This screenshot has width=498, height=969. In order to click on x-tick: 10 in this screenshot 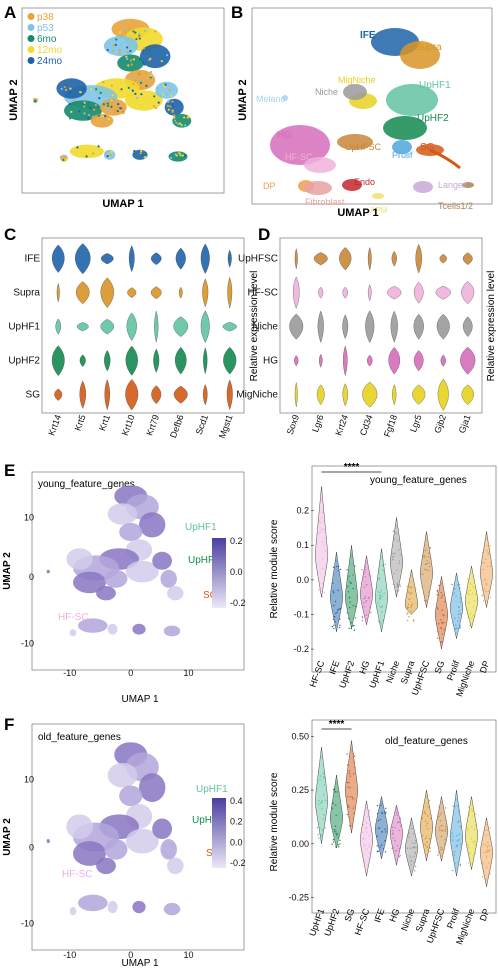, I will do `click(188, 955)`.